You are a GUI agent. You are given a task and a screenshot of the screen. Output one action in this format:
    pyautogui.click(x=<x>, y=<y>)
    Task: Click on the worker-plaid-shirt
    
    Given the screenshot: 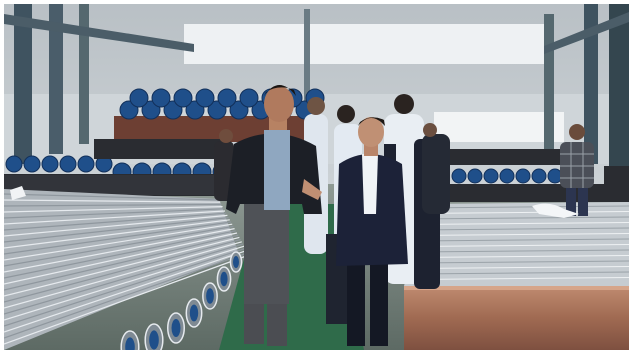 What is the action you would take?
    pyautogui.click(x=577, y=170)
    